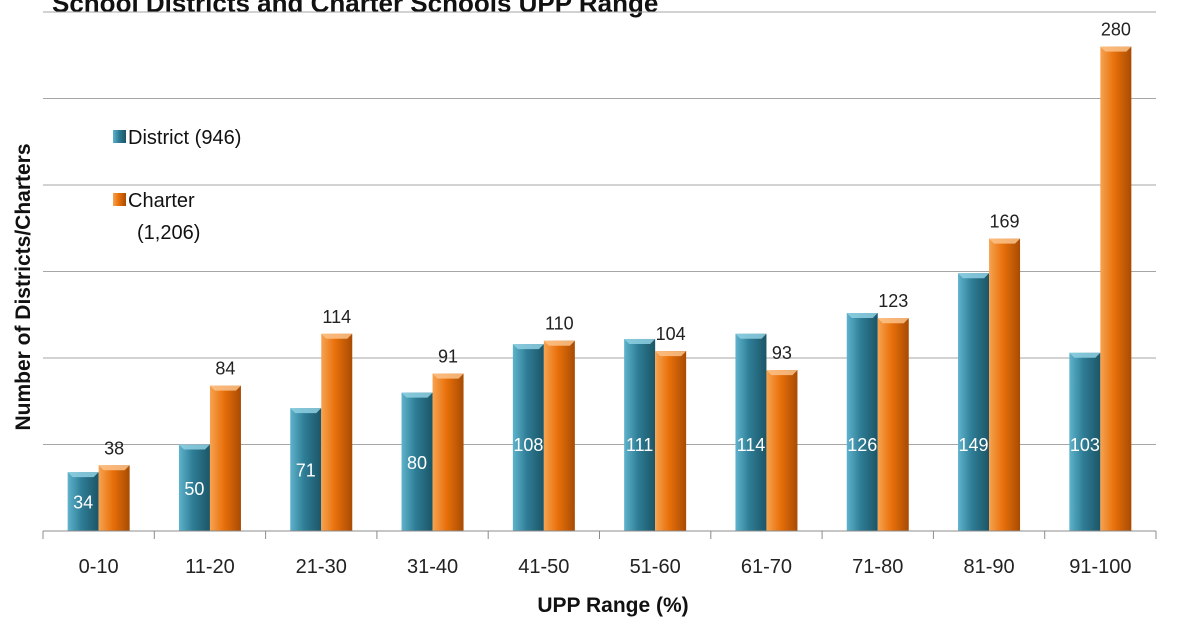  What do you see at coordinates (23, 286) in the screenshot?
I see `y-axis-title: Number of Districts/Charters` at bounding box center [23, 286].